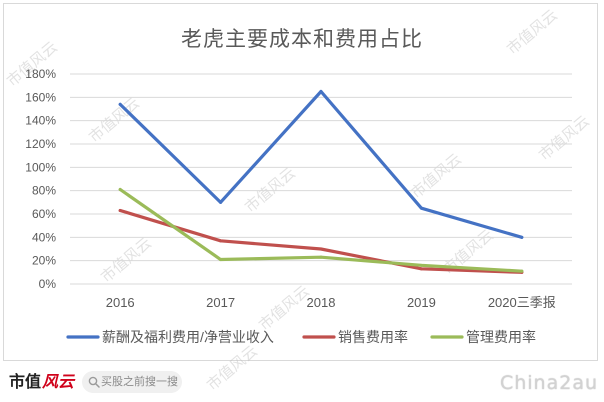 This screenshot has height=402, width=604. I want to click on logo-script-text: 风云, so click(58, 381).